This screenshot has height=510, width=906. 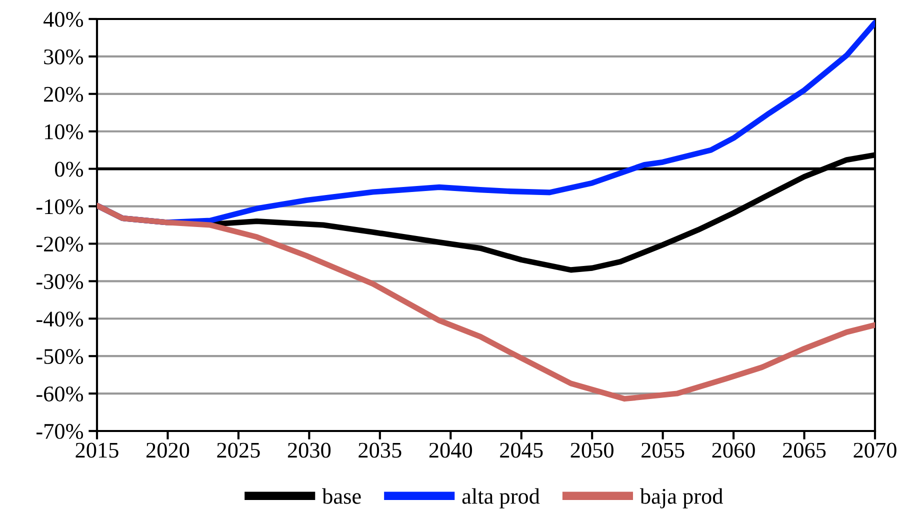 What do you see at coordinates (309, 450) in the screenshot?
I see `x-tick-label: 2030` at bounding box center [309, 450].